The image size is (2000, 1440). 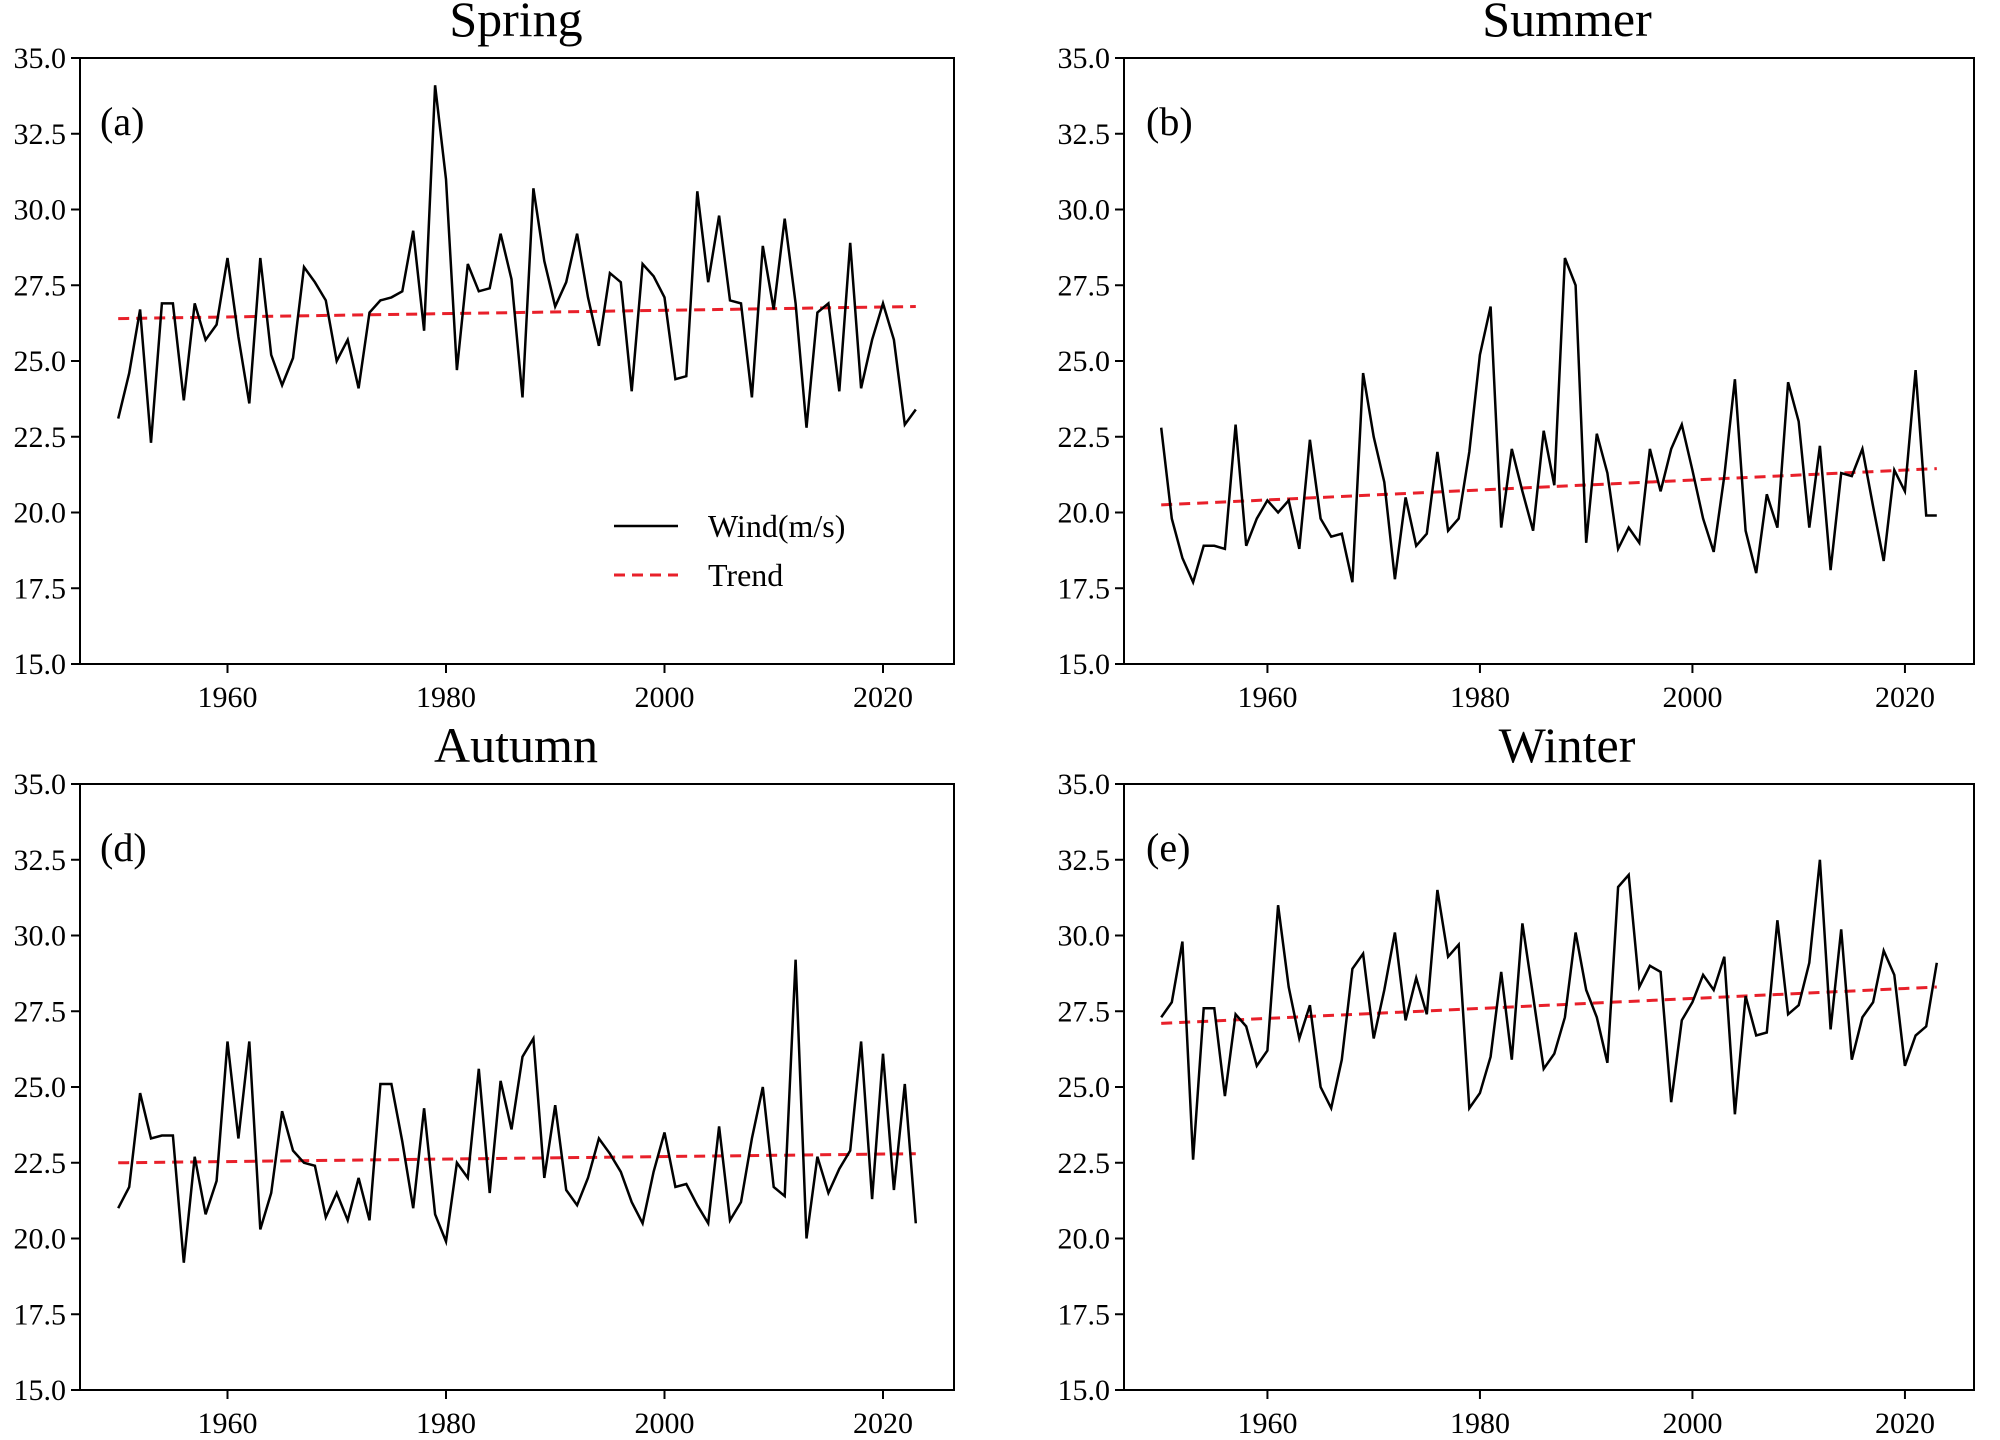 I want to click on y-tick-label: 20.0, so click(x=1084, y=513).